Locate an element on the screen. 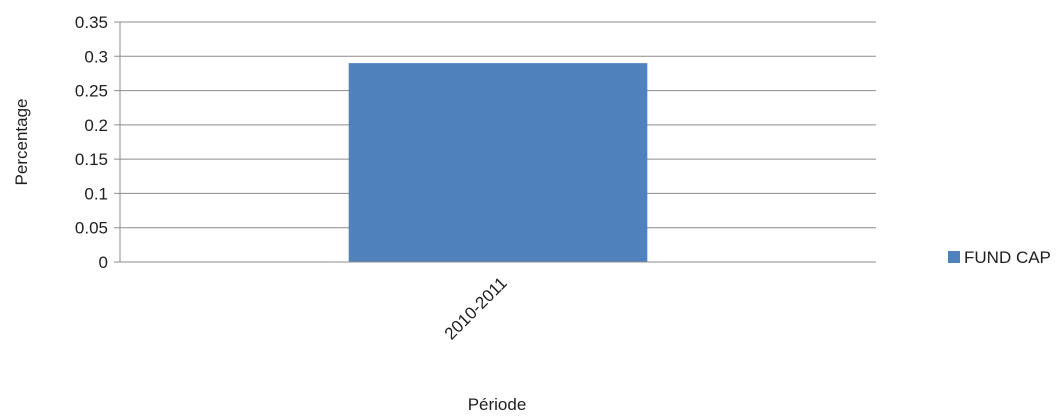 This screenshot has height=418, width=1064. y-tick-label: 0.05 is located at coordinates (91, 228).